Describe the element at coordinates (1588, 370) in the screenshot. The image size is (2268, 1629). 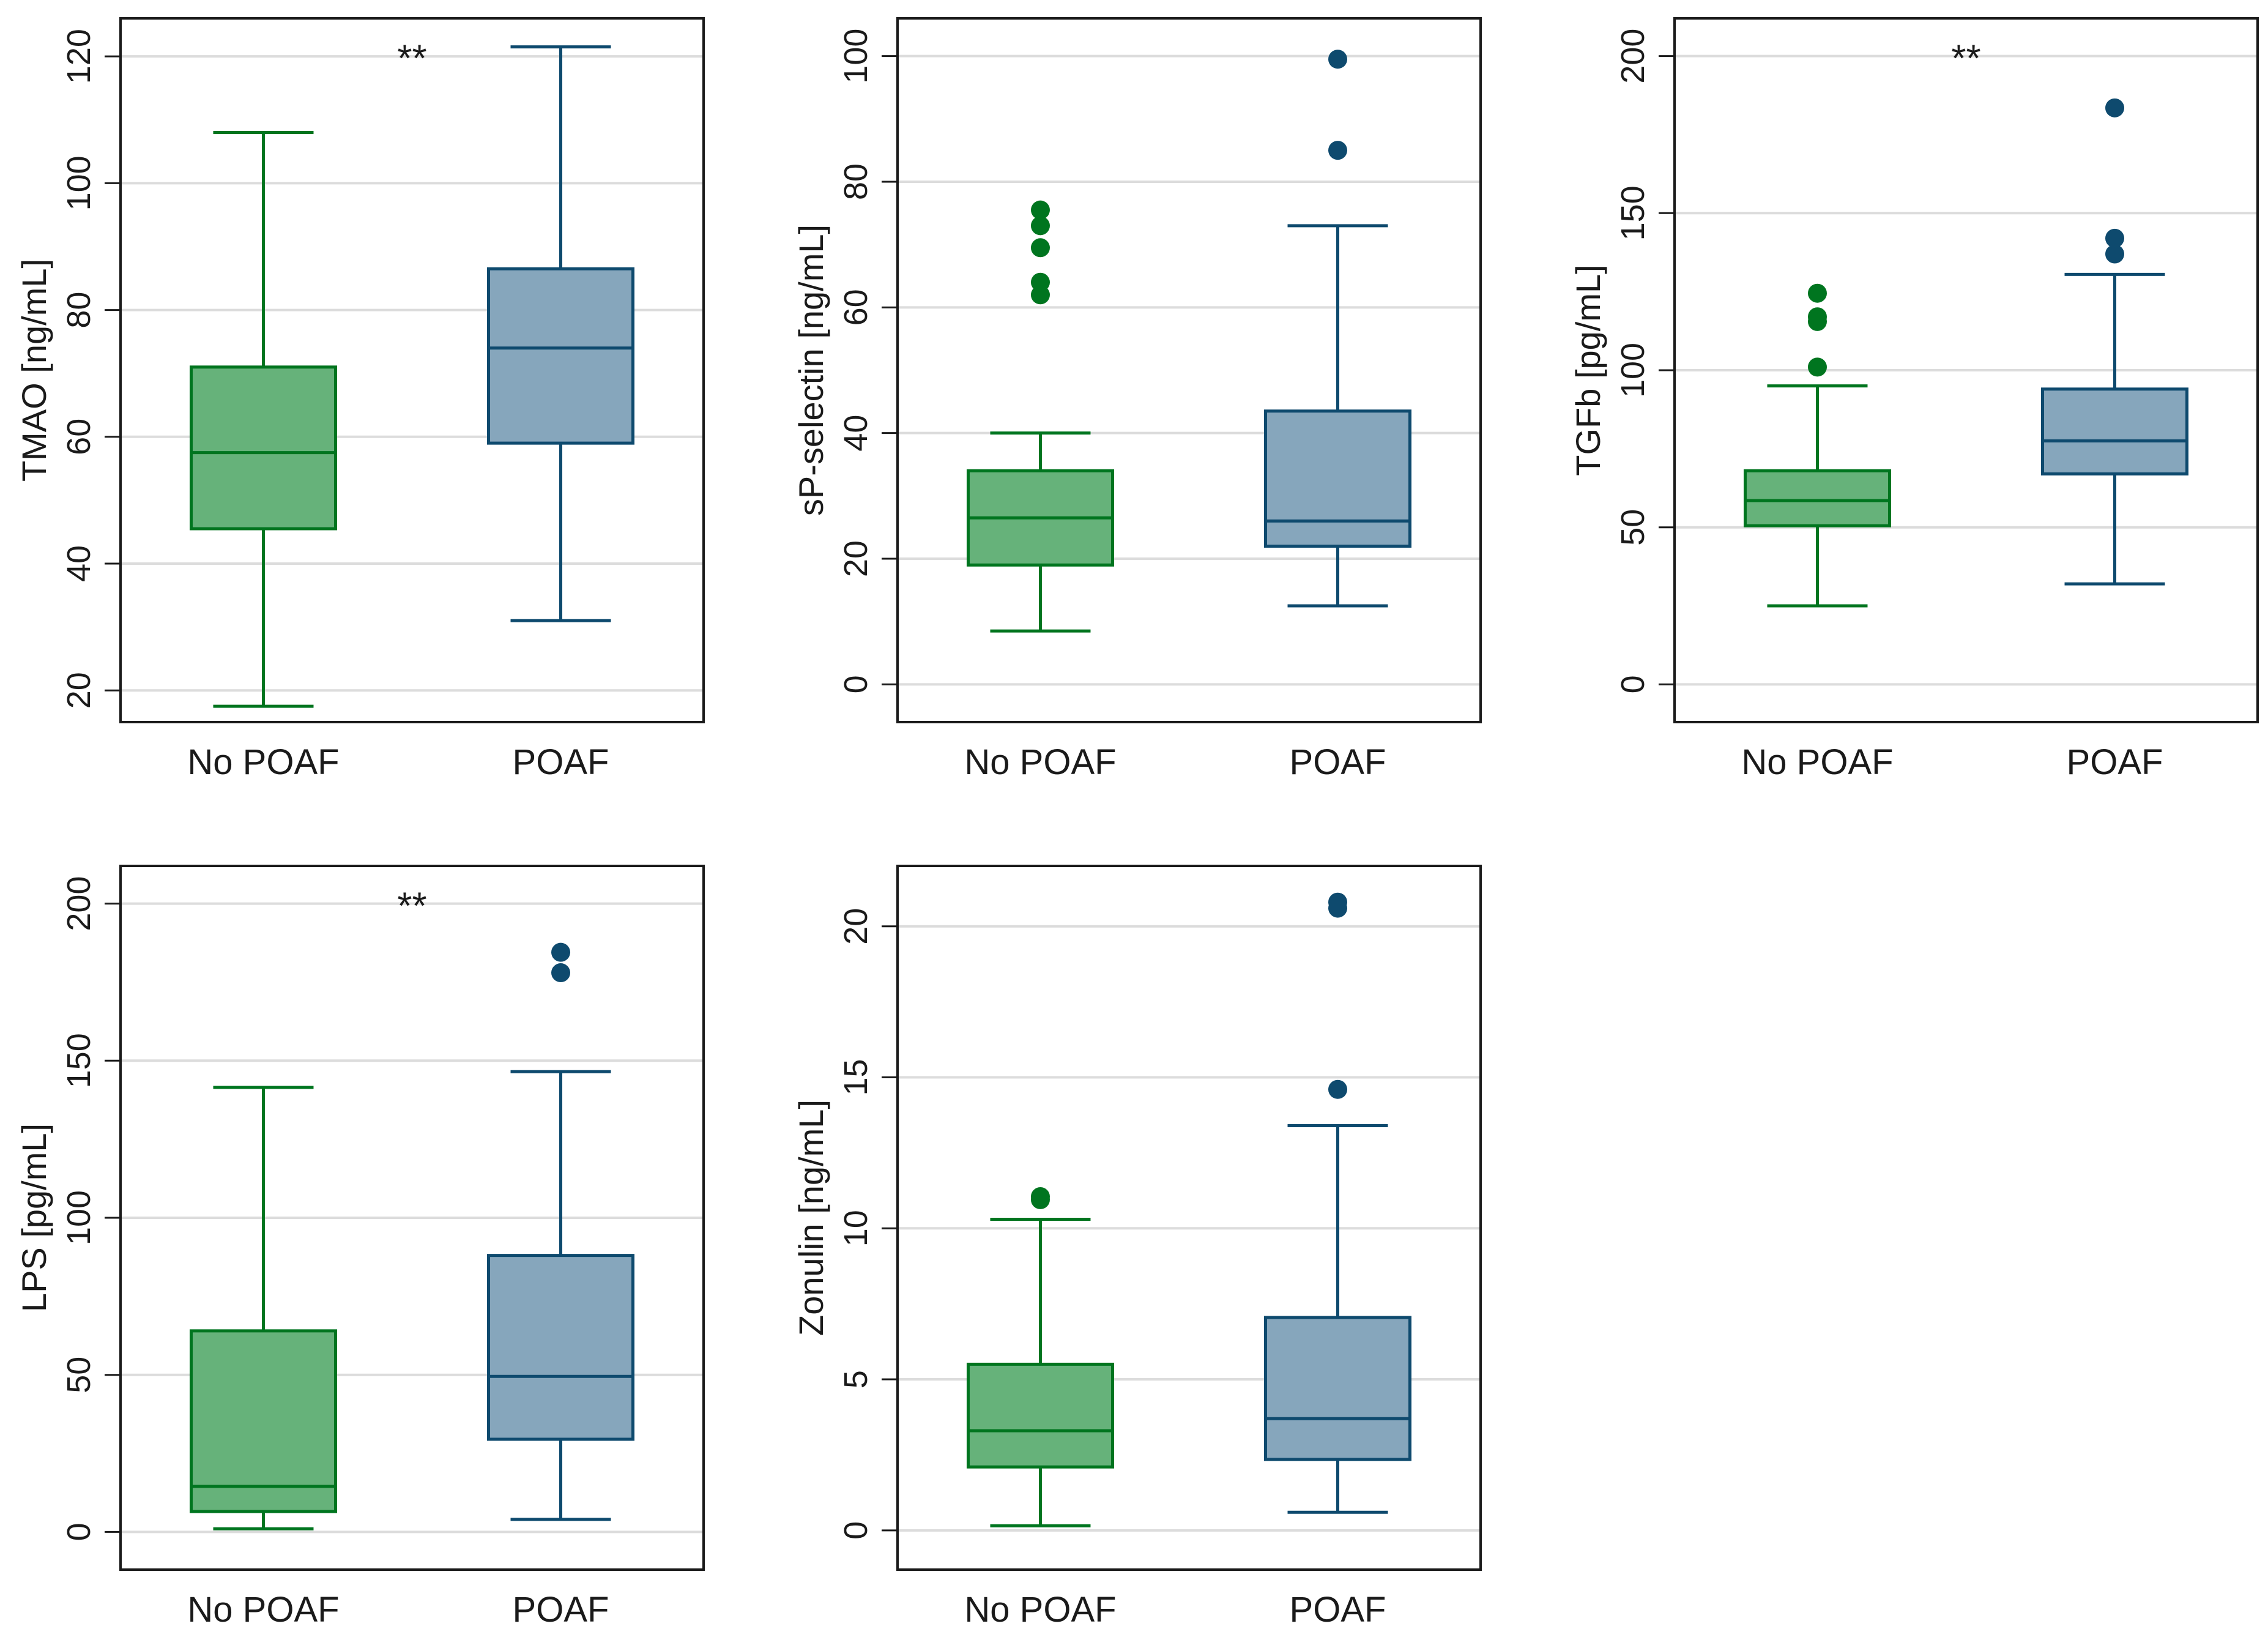
I see `y-axis-title: TGFb [pg/mL]` at that location.